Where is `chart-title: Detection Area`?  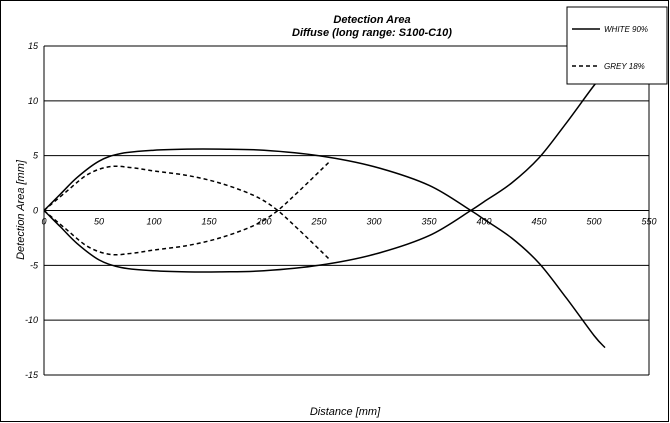 chart-title: Detection Area is located at coordinates (371, 20).